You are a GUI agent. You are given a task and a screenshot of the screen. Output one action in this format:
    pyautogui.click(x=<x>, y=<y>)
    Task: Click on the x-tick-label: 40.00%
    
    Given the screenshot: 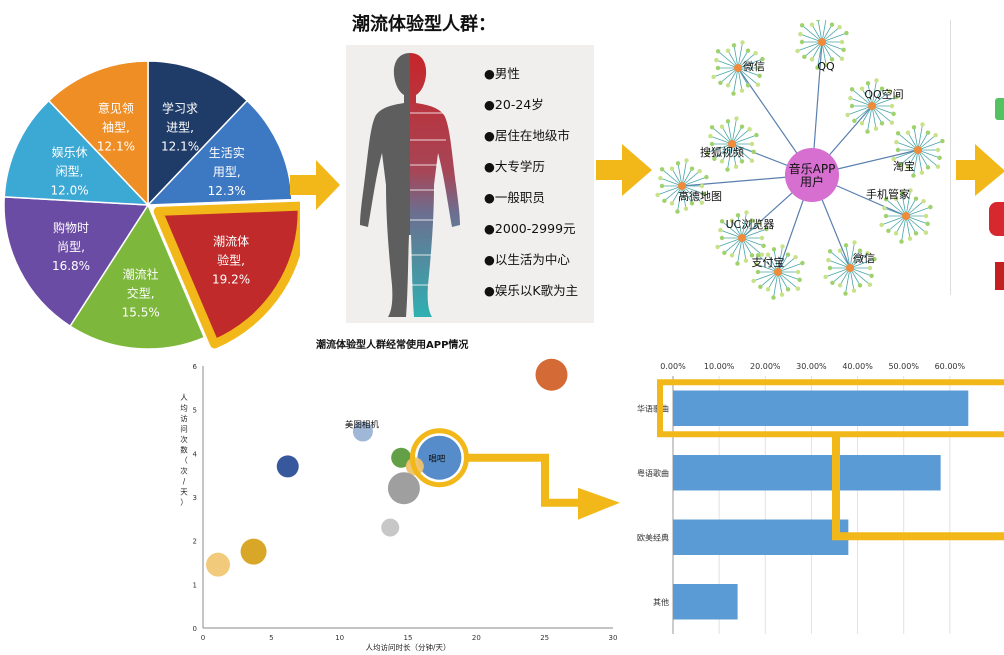 What is the action you would take?
    pyautogui.click(x=857, y=366)
    